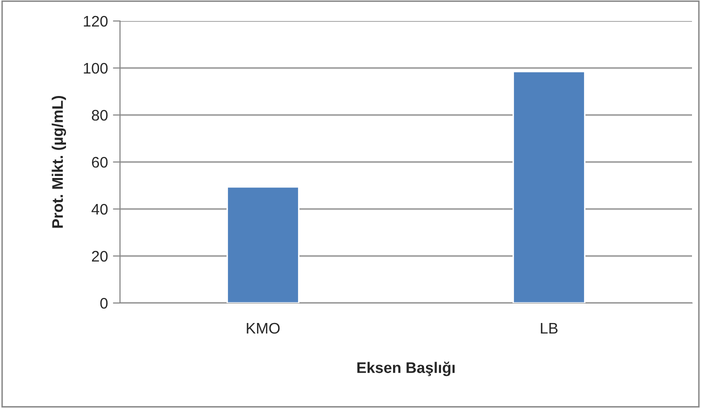 Image resolution: width=701 pixels, height=408 pixels. Describe the element at coordinates (59, 162) in the screenshot. I see `y-axis-title: Prot. Mikt. (µg/mL)` at that location.